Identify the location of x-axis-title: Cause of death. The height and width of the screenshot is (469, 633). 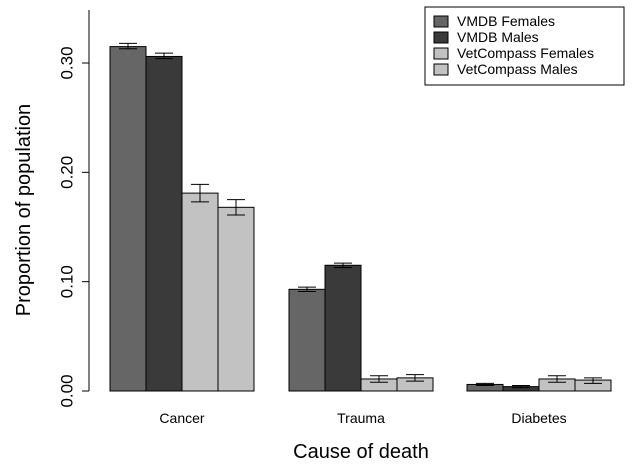
(361, 452).